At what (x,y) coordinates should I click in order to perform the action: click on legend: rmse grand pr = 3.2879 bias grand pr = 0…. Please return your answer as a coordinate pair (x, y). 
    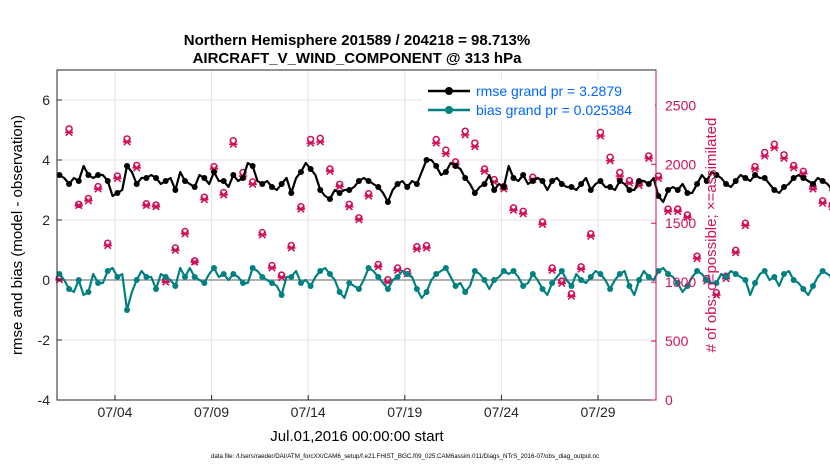
    Looking at the image, I should click on (538, 100).